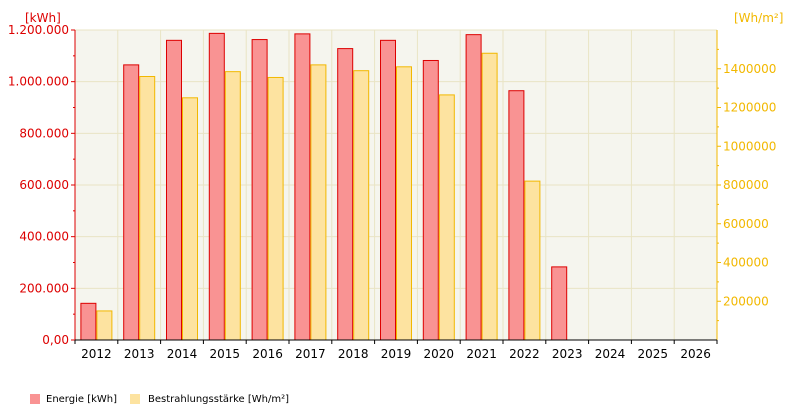 This screenshot has width=790, height=420. I want to click on bar-bestrahlung-2019, so click(404, 203).